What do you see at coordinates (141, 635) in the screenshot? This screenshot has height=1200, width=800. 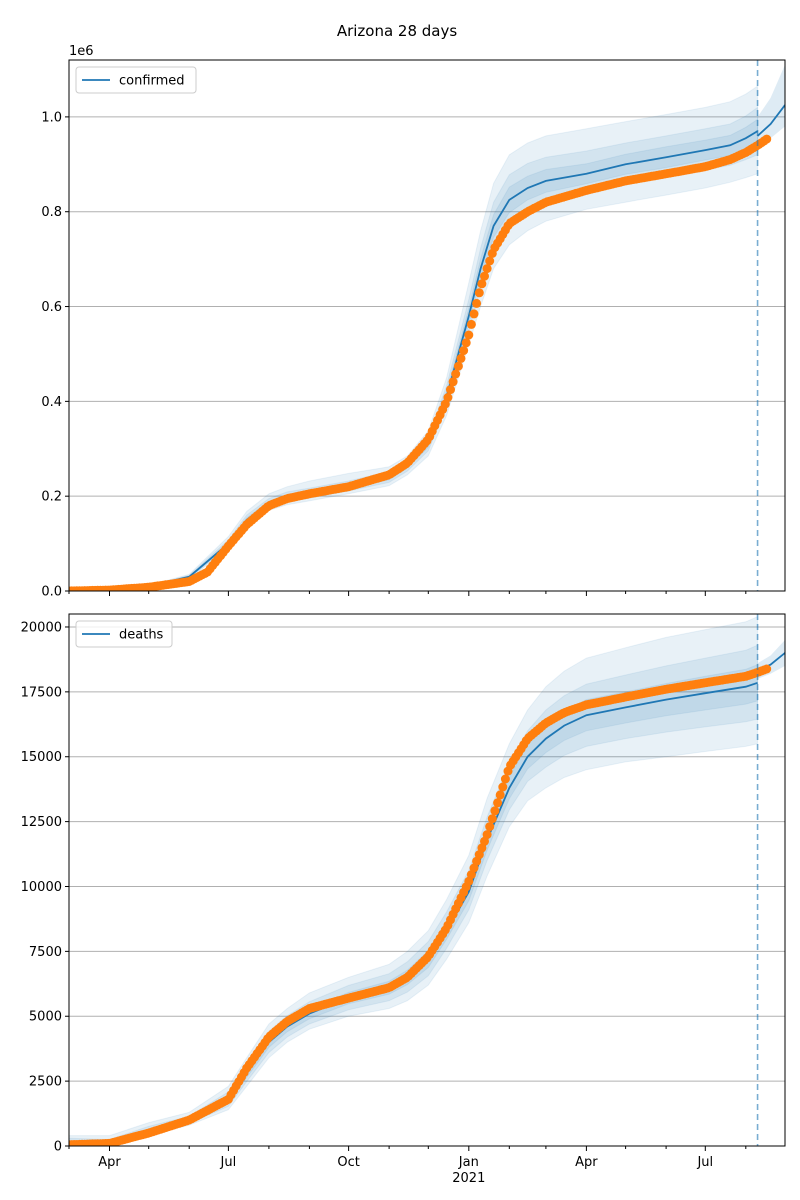 I see `legend-label: deaths` at bounding box center [141, 635].